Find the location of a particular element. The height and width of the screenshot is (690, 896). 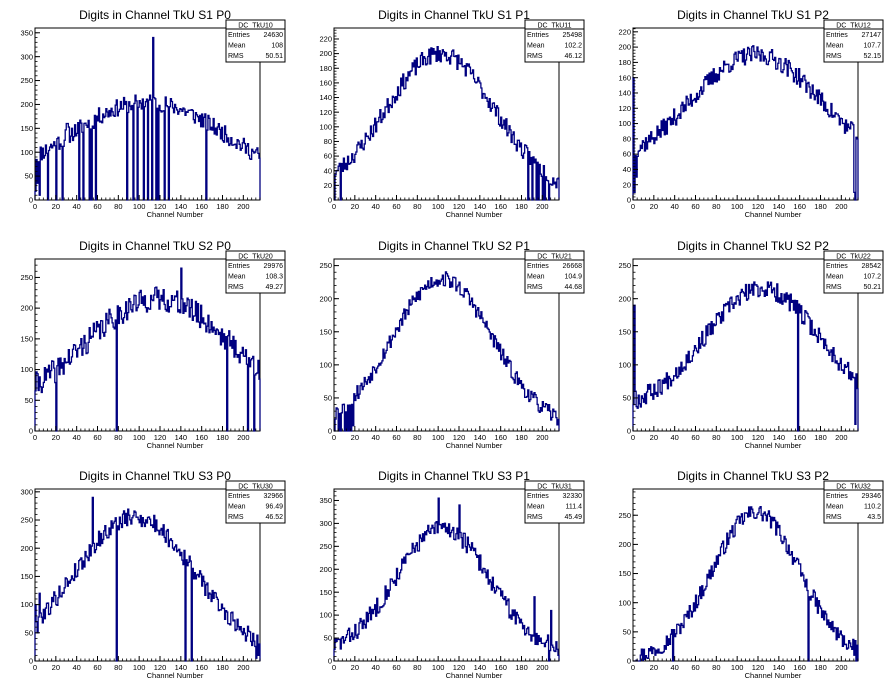

chart-title: Digits in Channel TkU S2 P0 is located at coordinates (155, 246).